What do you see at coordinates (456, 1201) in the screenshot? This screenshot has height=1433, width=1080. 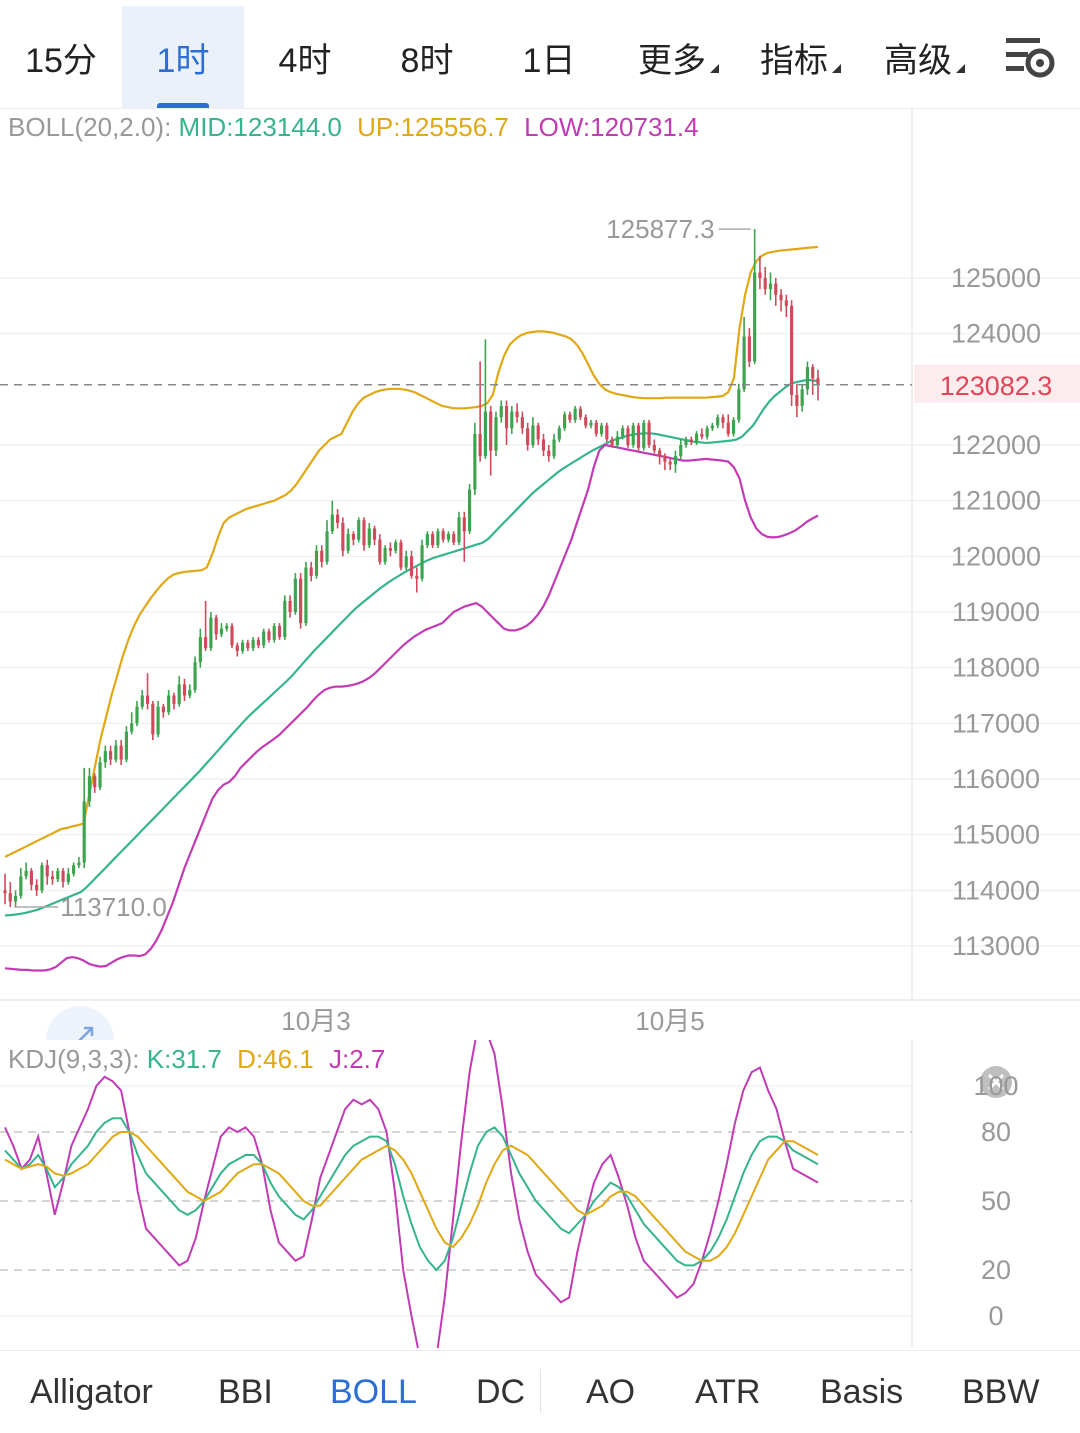 I see `kdj-grid` at bounding box center [456, 1201].